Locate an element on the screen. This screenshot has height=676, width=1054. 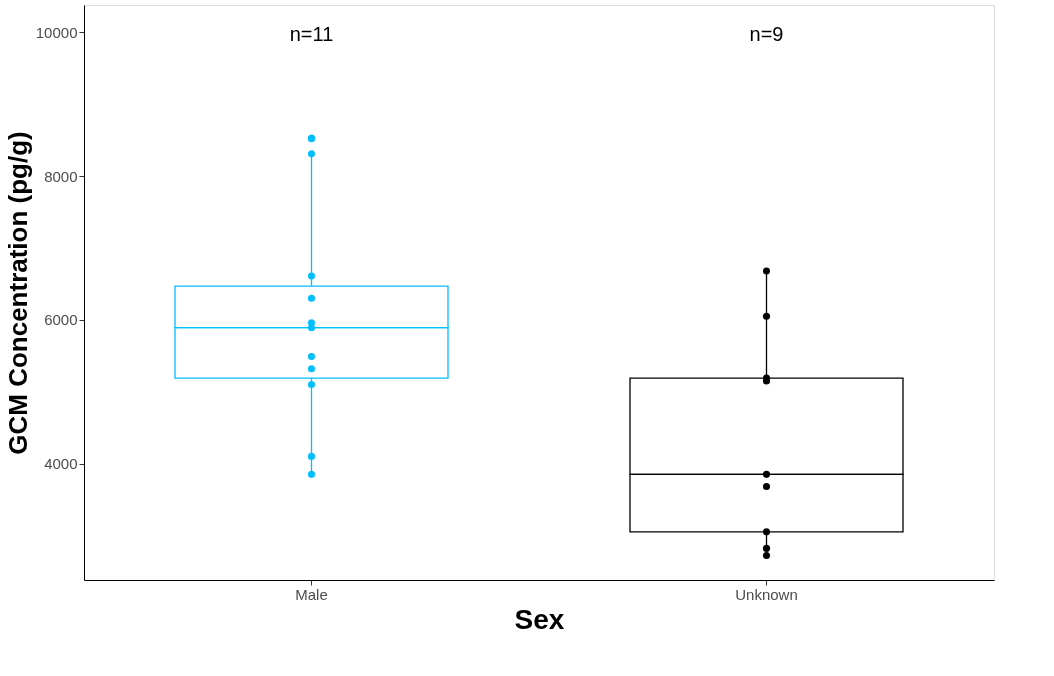
y-tick-label: 4000 is located at coordinates (61, 464).